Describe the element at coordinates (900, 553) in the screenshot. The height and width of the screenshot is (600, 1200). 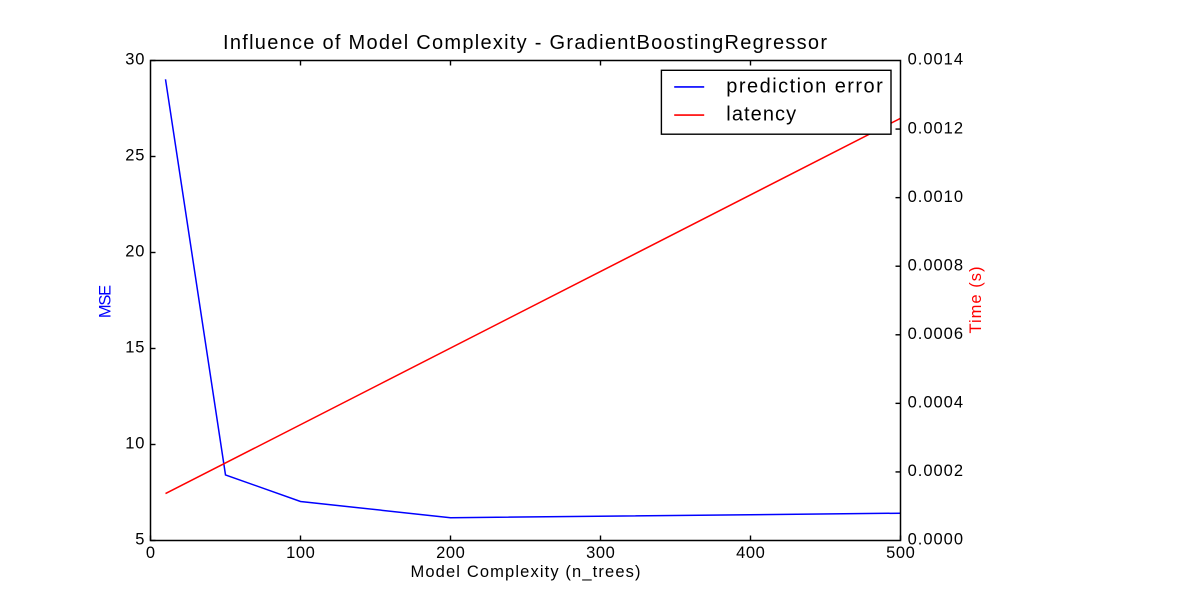
I see `svg-text: 500` at that location.